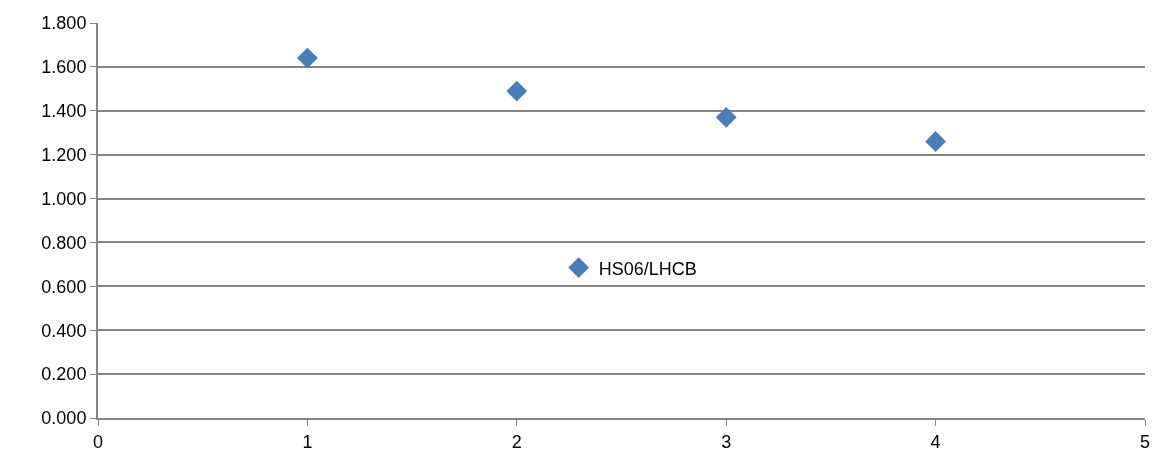  What do you see at coordinates (64, 67) in the screenshot?
I see `y-tick-label: 1.600` at bounding box center [64, 67].